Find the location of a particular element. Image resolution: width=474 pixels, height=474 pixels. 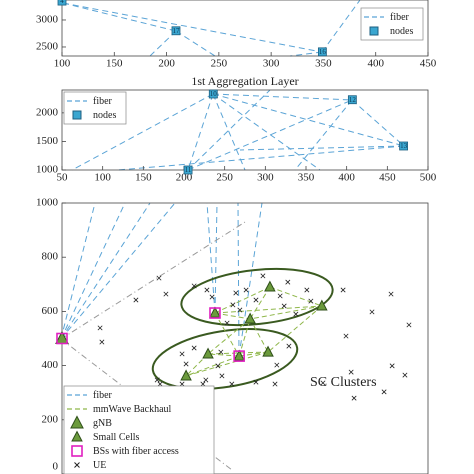

x-tick-label: 350 is located at coordinates (323, 64).